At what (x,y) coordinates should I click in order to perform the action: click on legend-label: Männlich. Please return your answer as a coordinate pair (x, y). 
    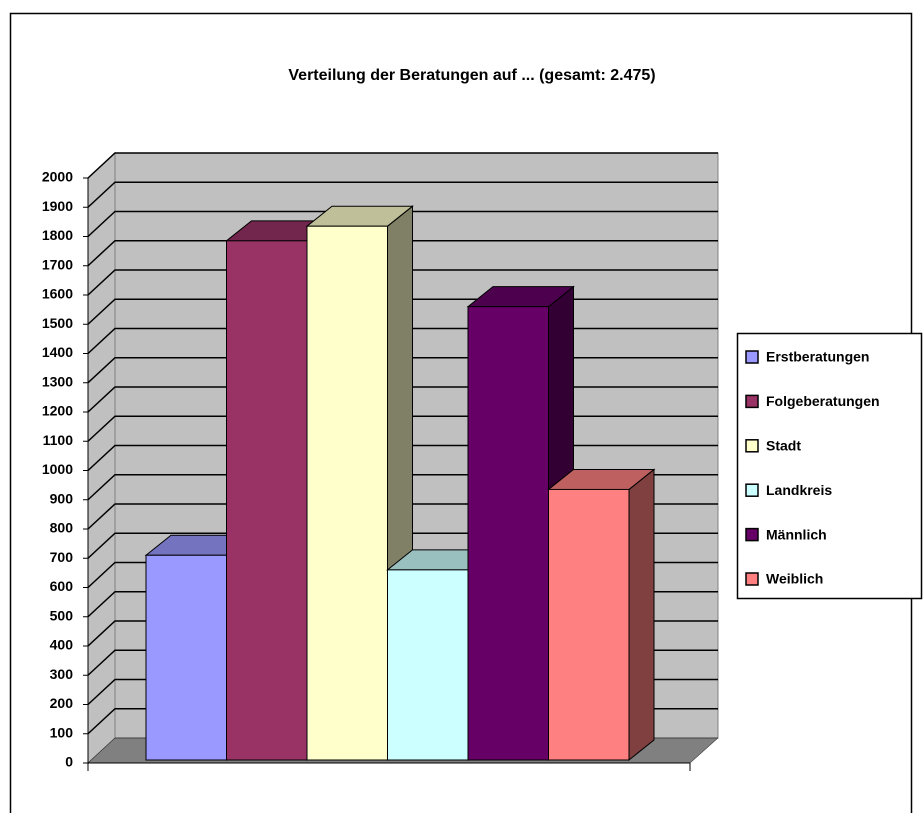
    Looking at the image, I should click on (796, 534).